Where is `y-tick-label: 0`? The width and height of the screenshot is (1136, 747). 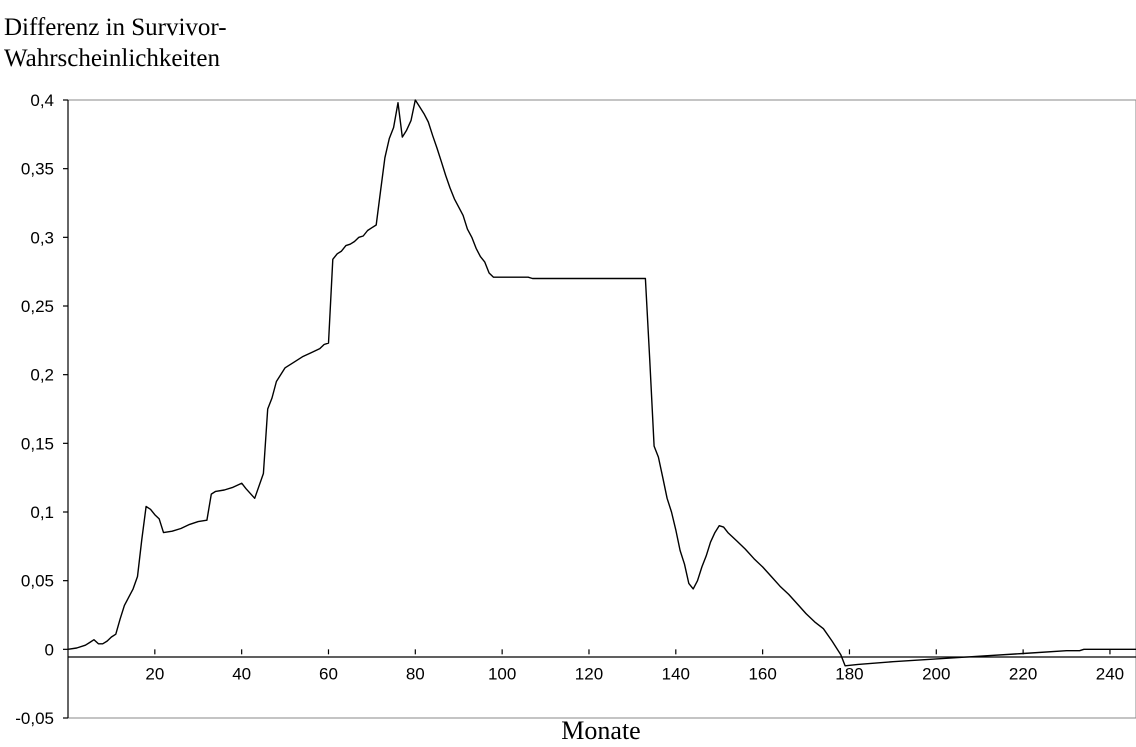 y-tick-label: 0 is located at coordinates (49, 649).